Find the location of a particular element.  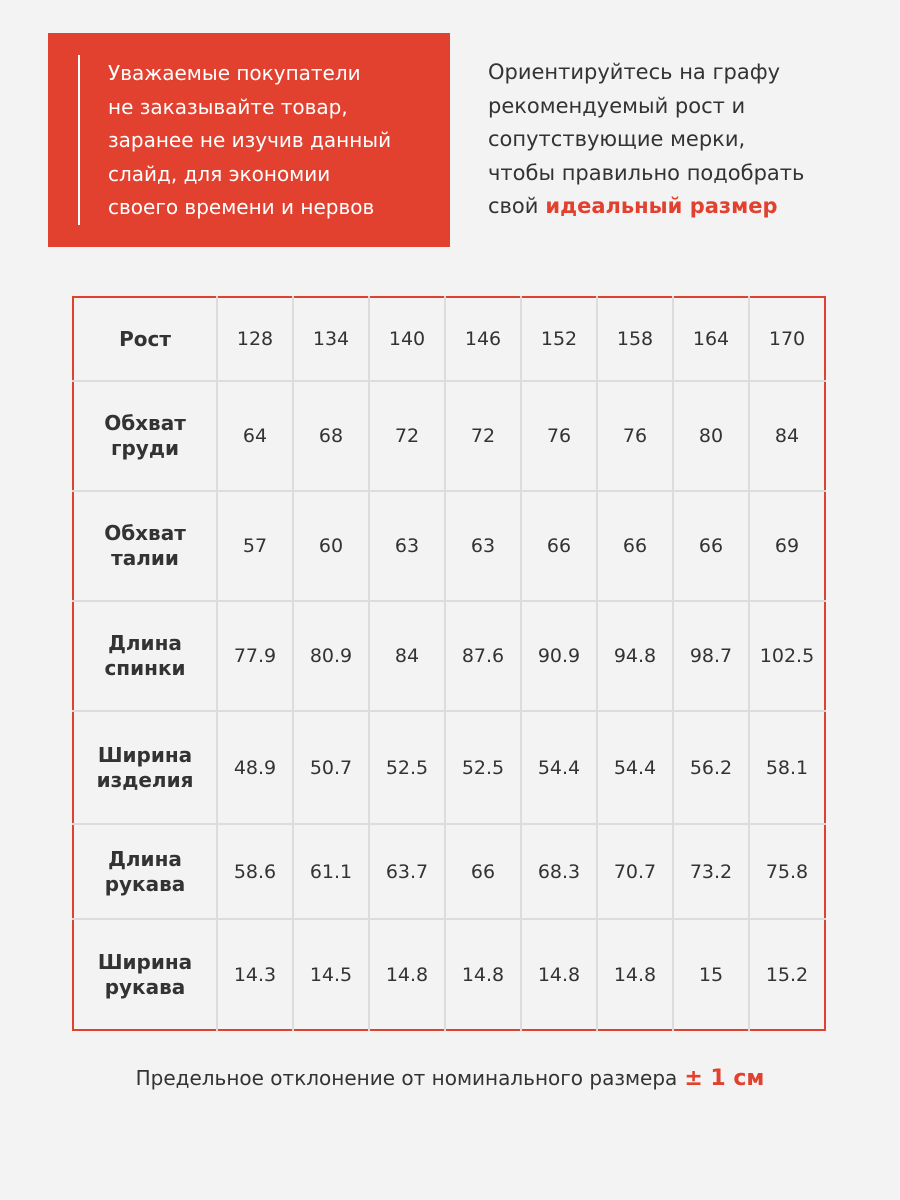

table-row: Обхват талии 57 60 63 63 66 66 66 69 is located at coordinates (449, 546).